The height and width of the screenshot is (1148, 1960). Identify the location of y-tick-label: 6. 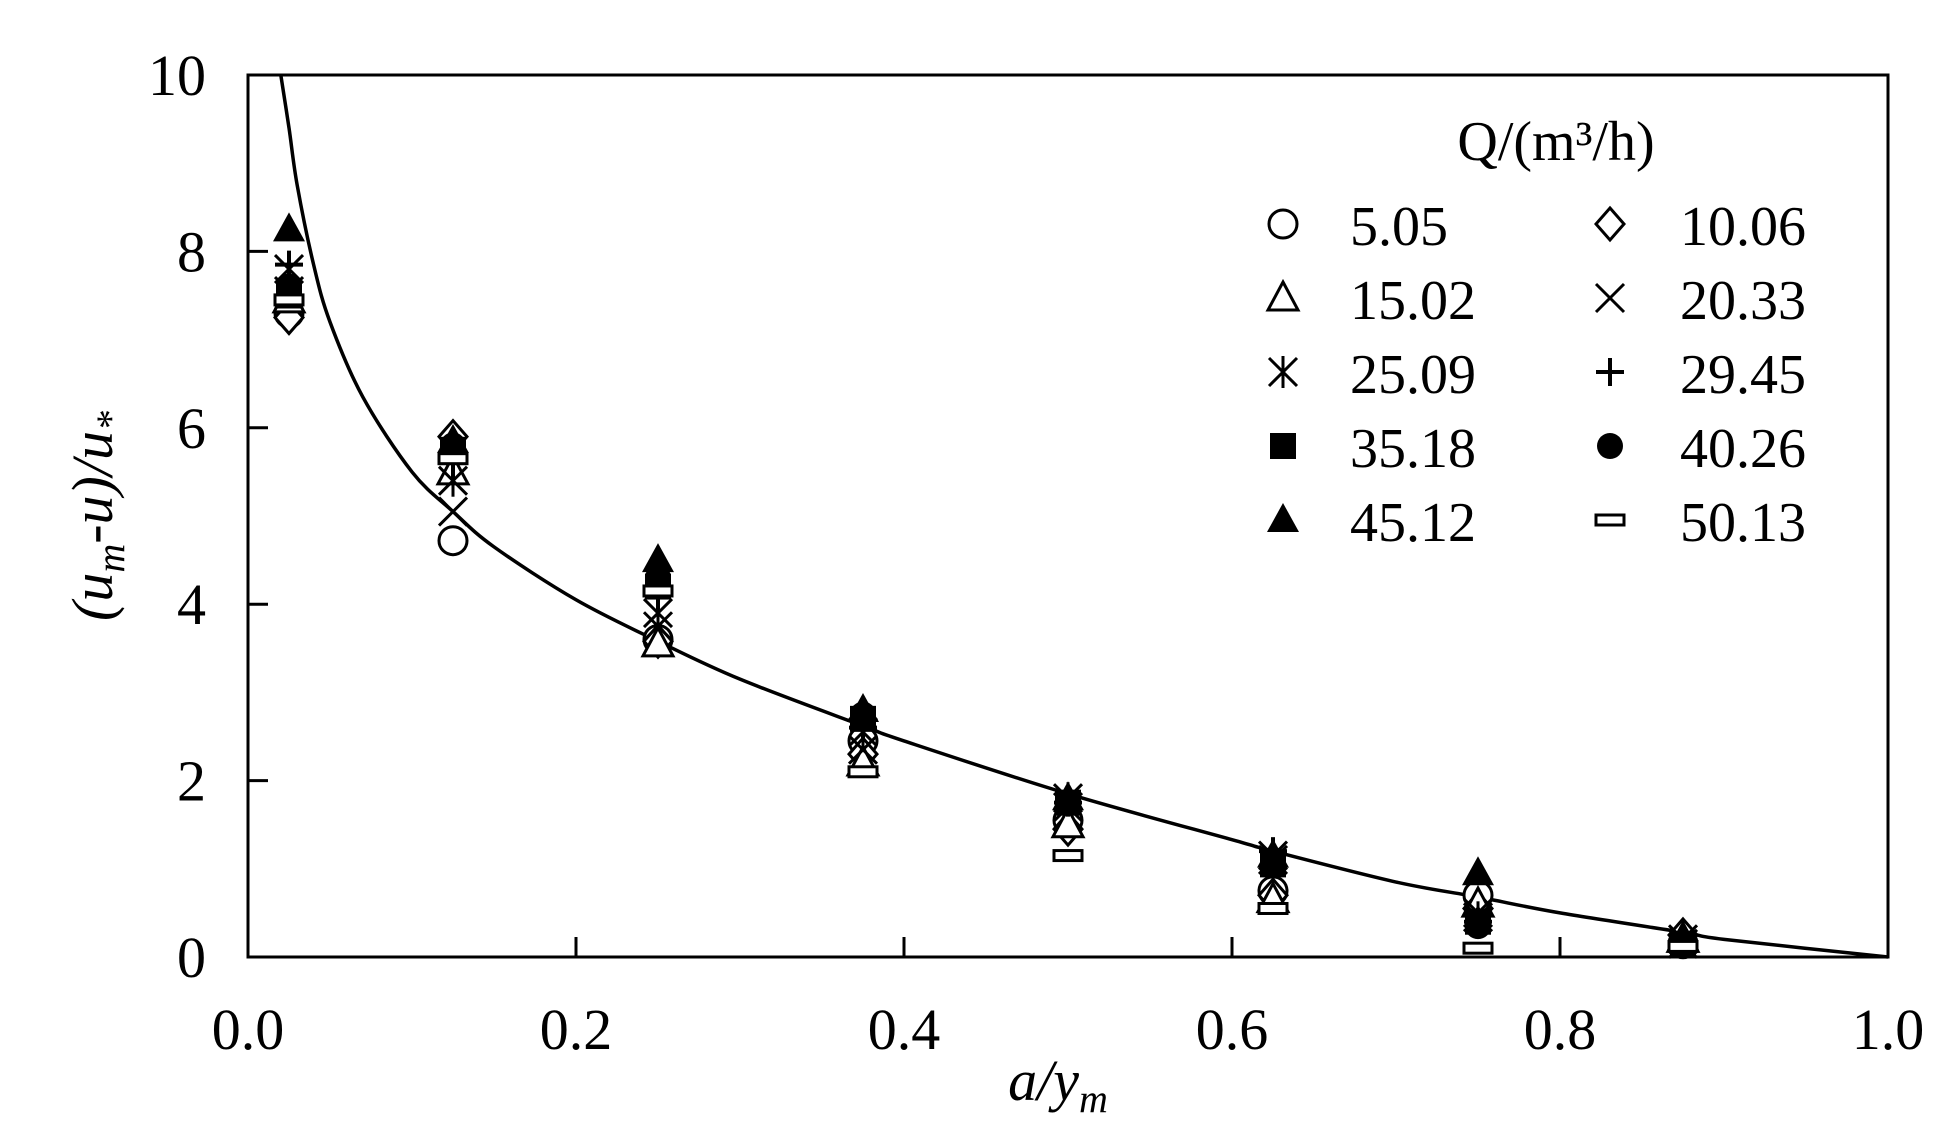
(191, 428).